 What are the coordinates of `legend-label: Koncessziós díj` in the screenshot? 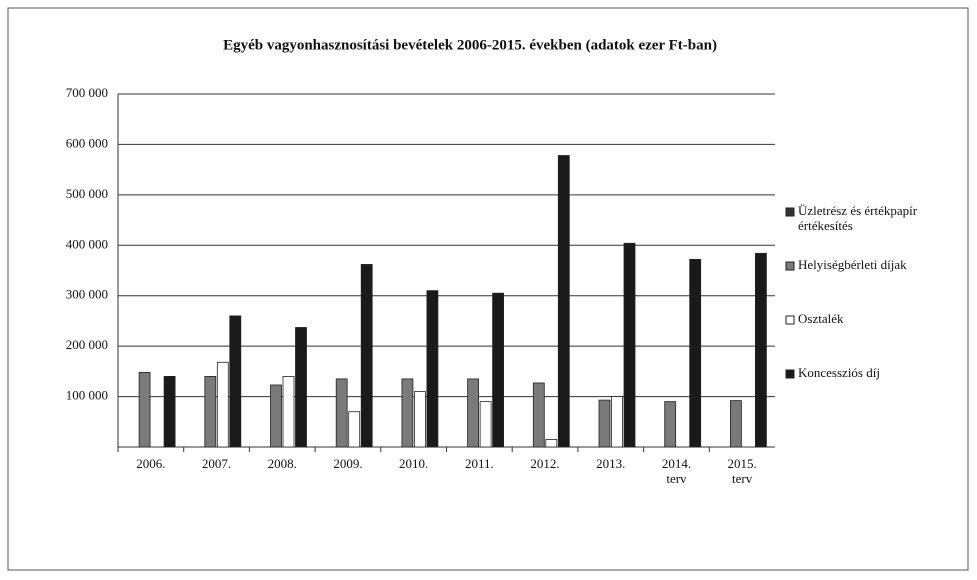 It's located at (839, 372).